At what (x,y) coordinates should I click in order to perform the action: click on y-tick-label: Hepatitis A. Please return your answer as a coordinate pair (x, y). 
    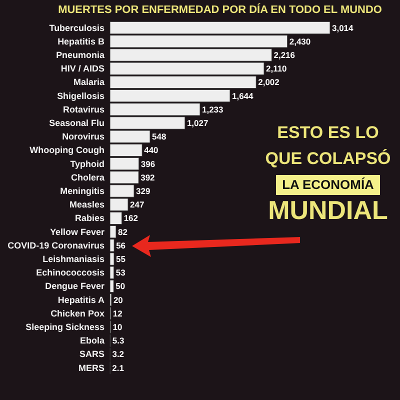
    Looking at the image, I should click on (82, 299).